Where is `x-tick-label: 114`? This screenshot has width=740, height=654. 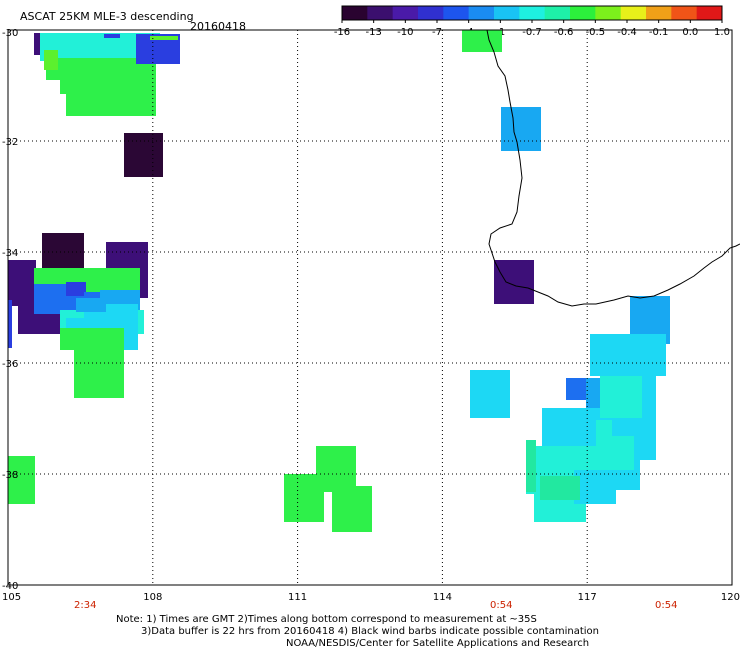
x-tick-label: 114 is located at coordinates (442, 597).